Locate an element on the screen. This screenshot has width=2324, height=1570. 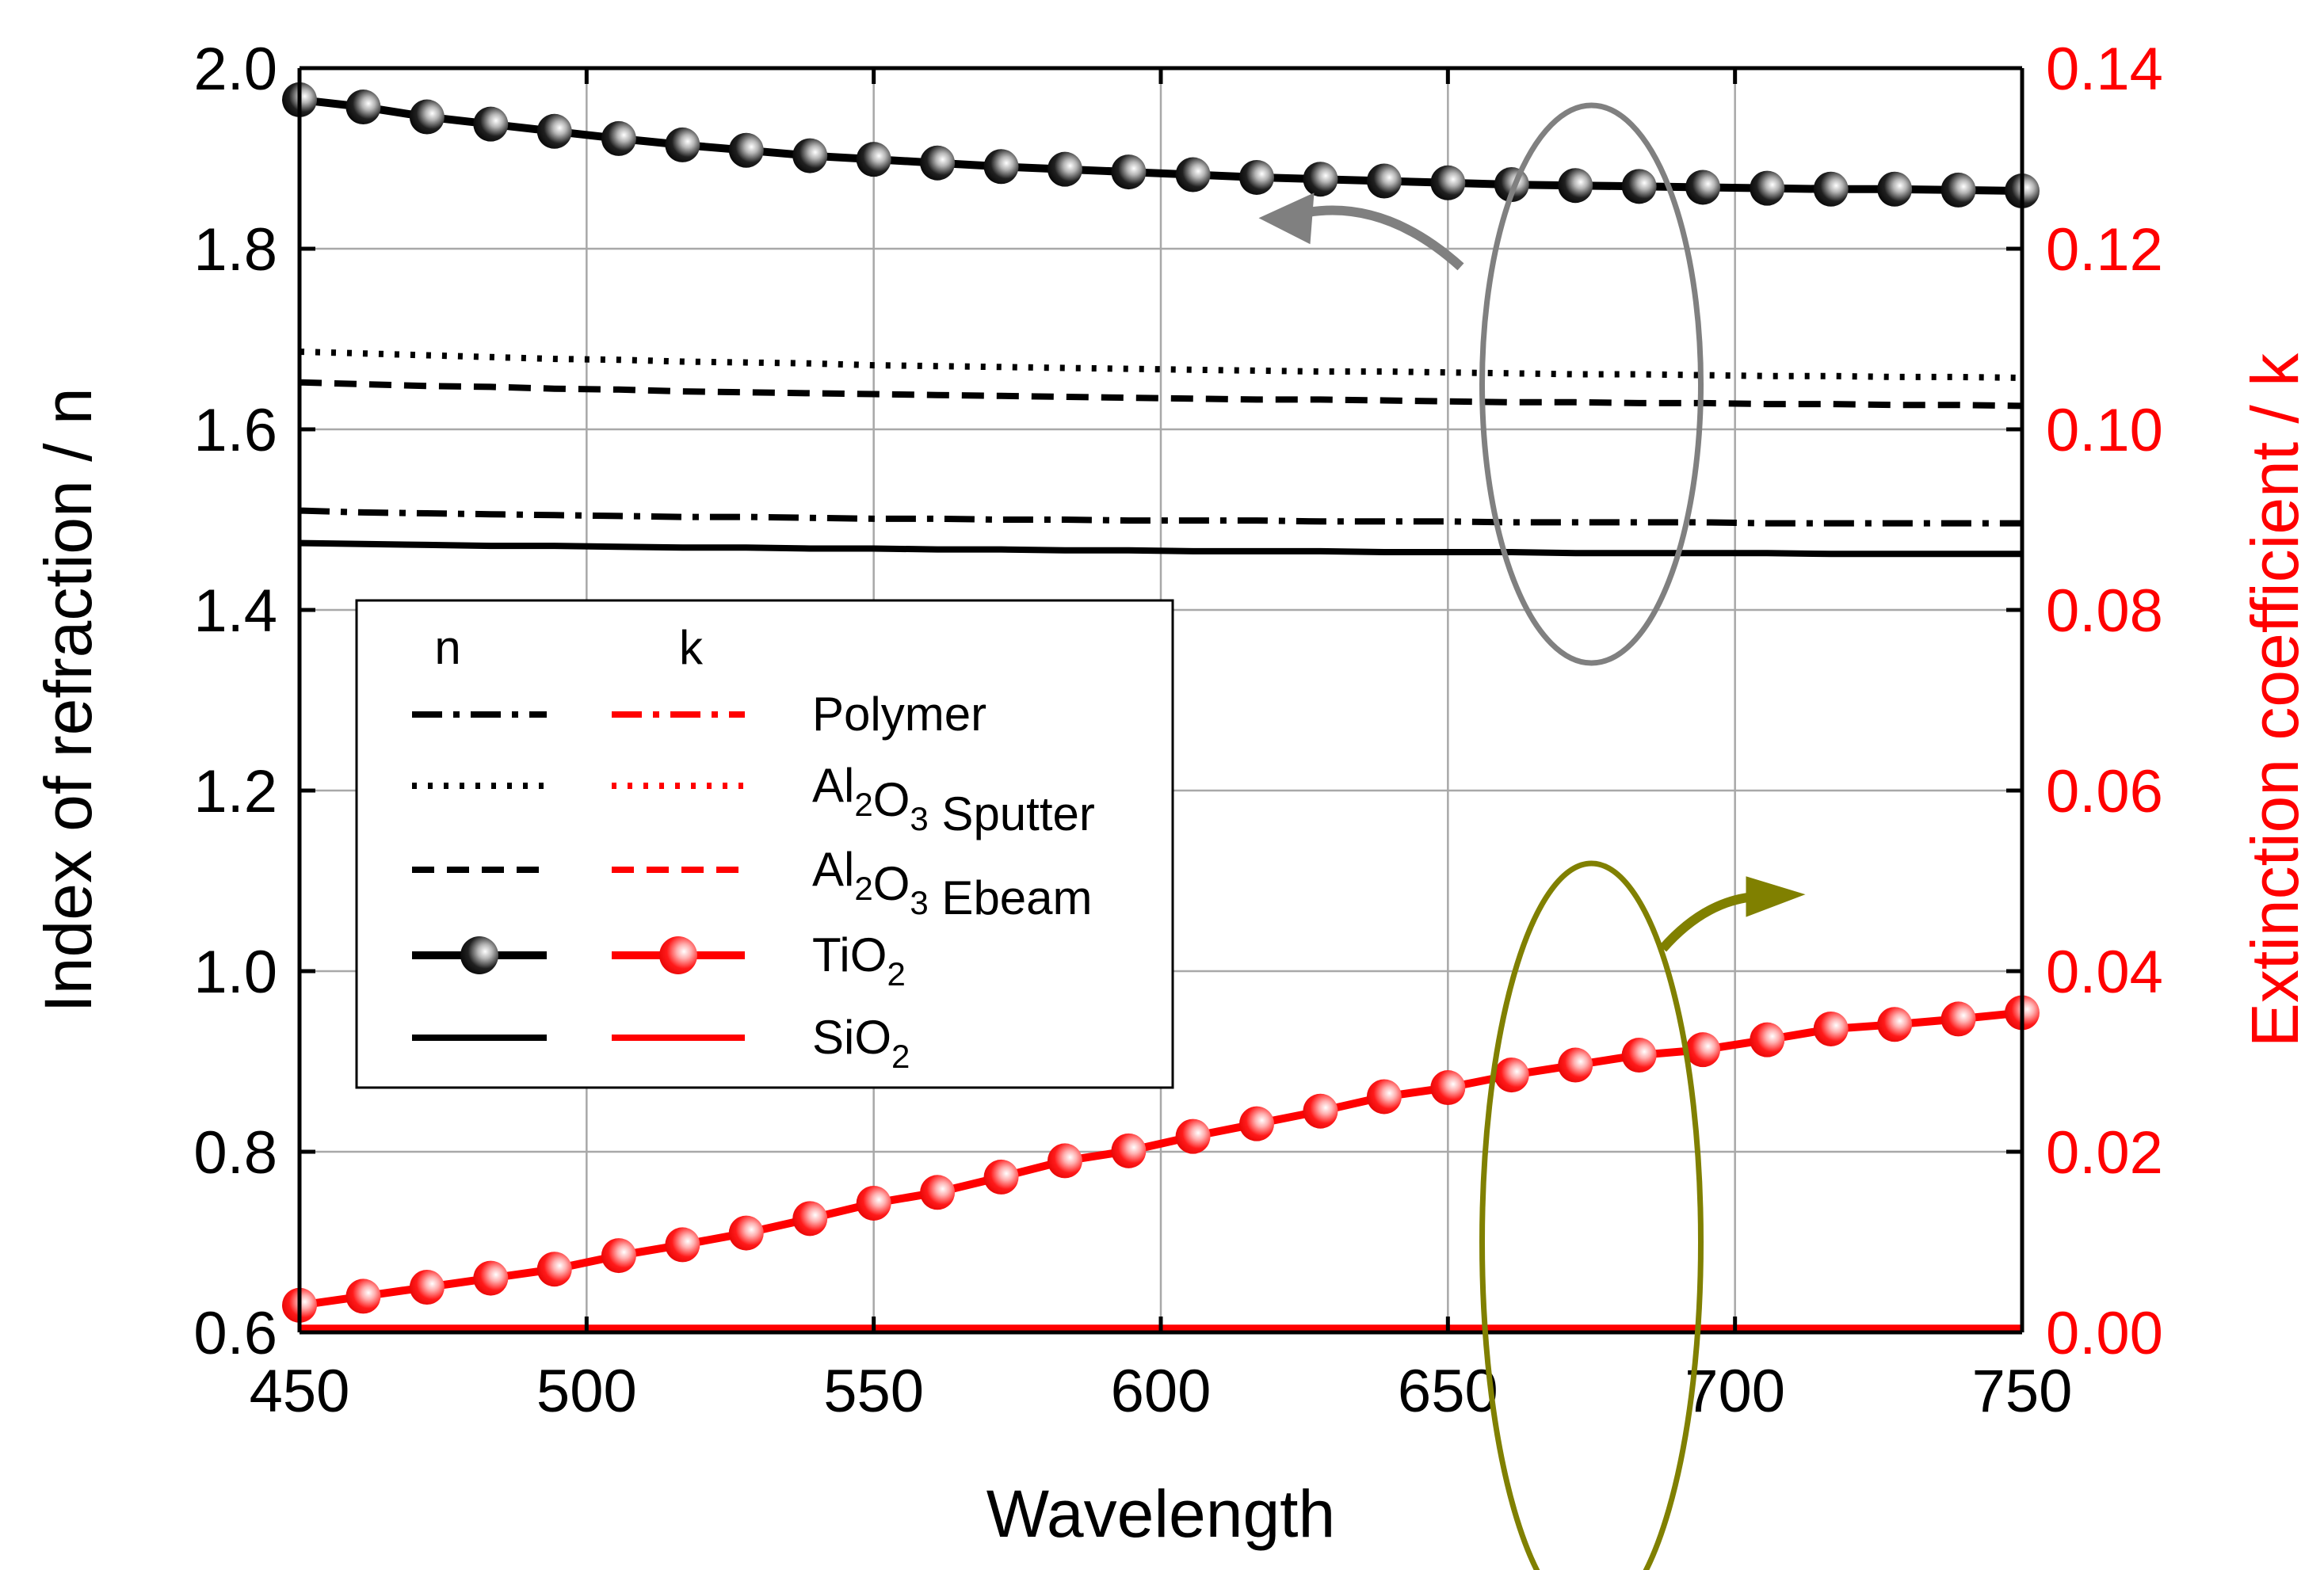
y-right-tick-label-0.00: 0.00 is located at coordinates (2104, 1333).